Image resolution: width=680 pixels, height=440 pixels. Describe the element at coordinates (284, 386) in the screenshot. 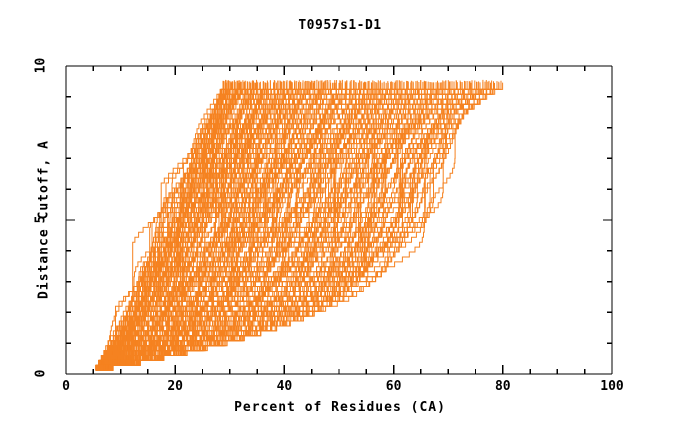

I see `x-tick-label: 40` at that location.